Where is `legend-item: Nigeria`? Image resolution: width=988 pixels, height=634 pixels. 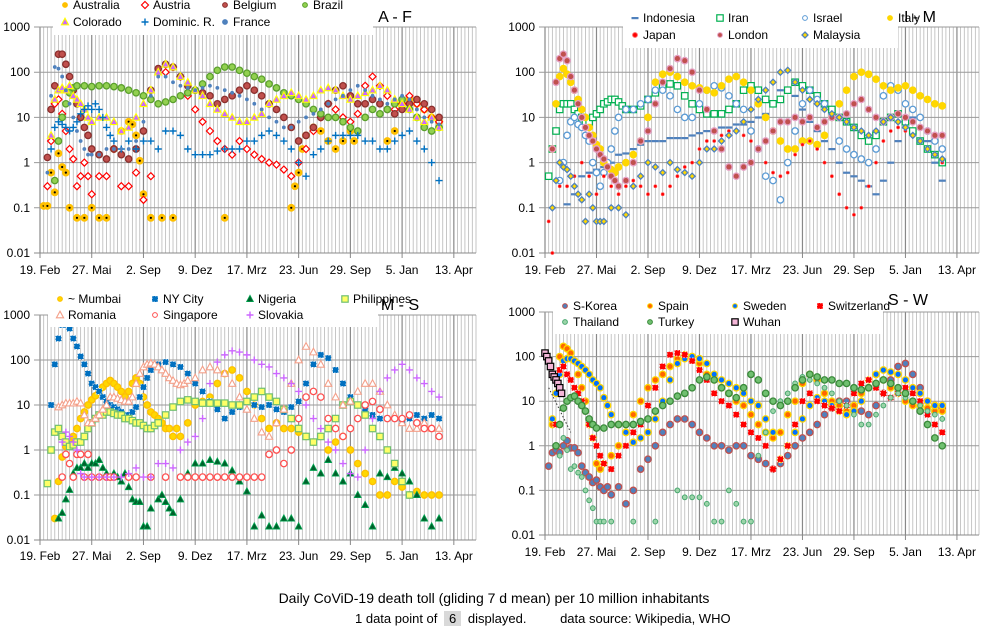
legend-item: Nigeria is located at coordinates (270, 299).